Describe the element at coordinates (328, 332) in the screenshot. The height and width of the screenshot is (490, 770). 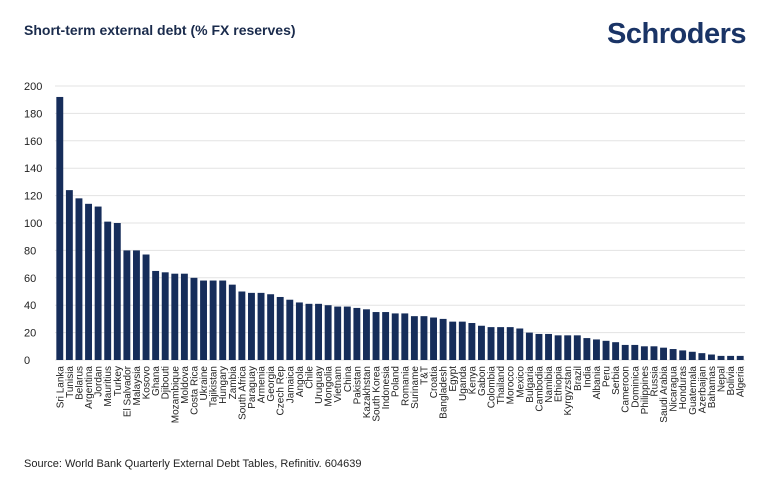
I see `bar-mongolia` at that location.